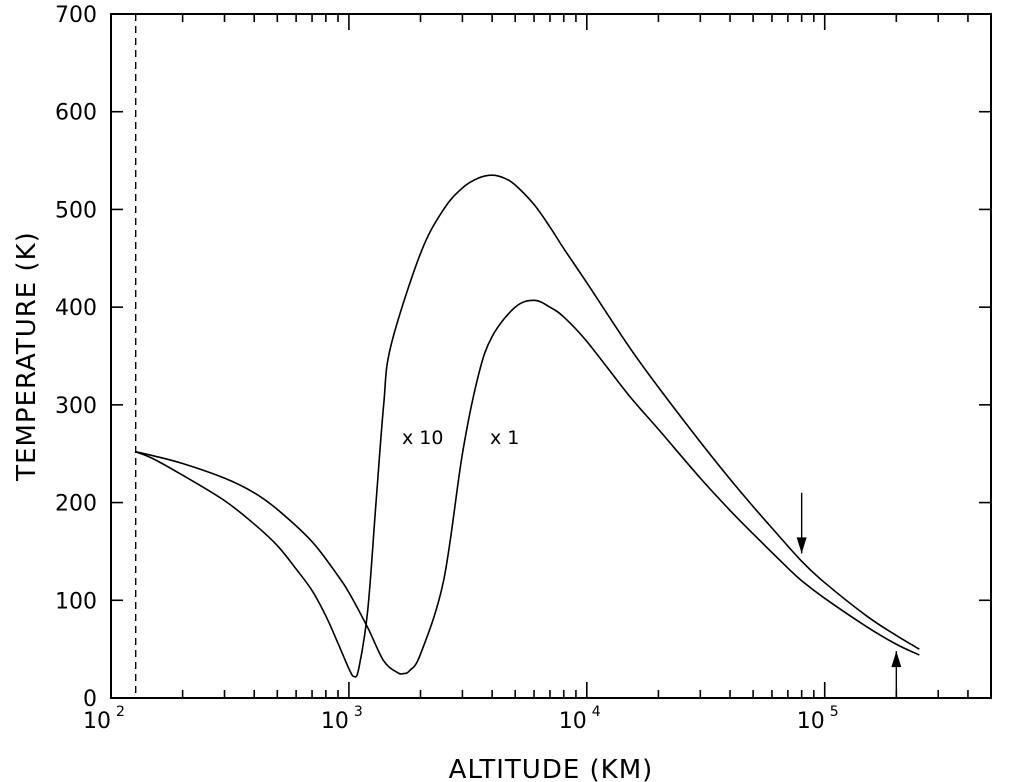 This screenshot has width=1016, height=782. I want to click on y-tick-label-3: 300, so click(76, 406).